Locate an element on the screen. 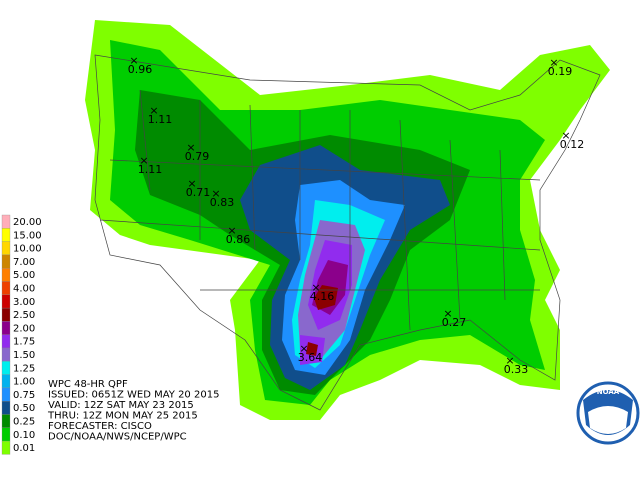 The width and height of the screenshot is (640, 480). header-line: ISSUED: 0651Z WED MAY 20 2015 is located at coordinates (133, 395).